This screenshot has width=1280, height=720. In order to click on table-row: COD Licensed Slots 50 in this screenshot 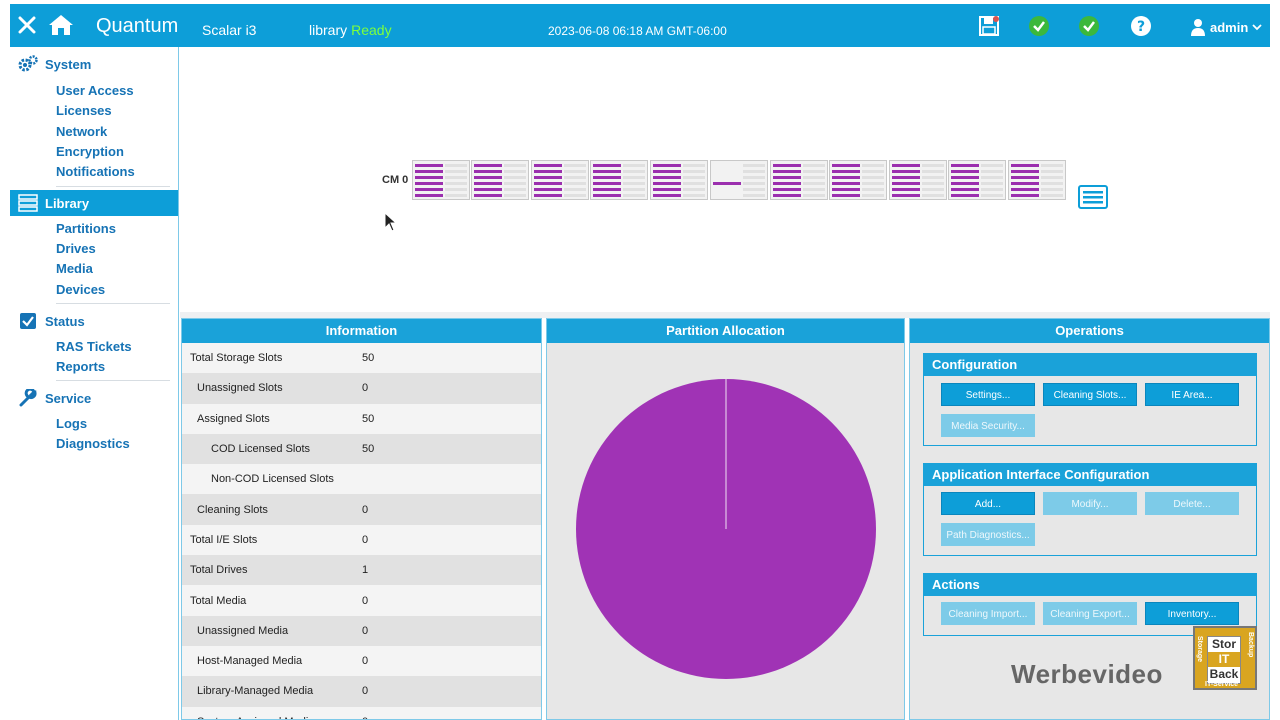, I will do `click(361, 449)`.